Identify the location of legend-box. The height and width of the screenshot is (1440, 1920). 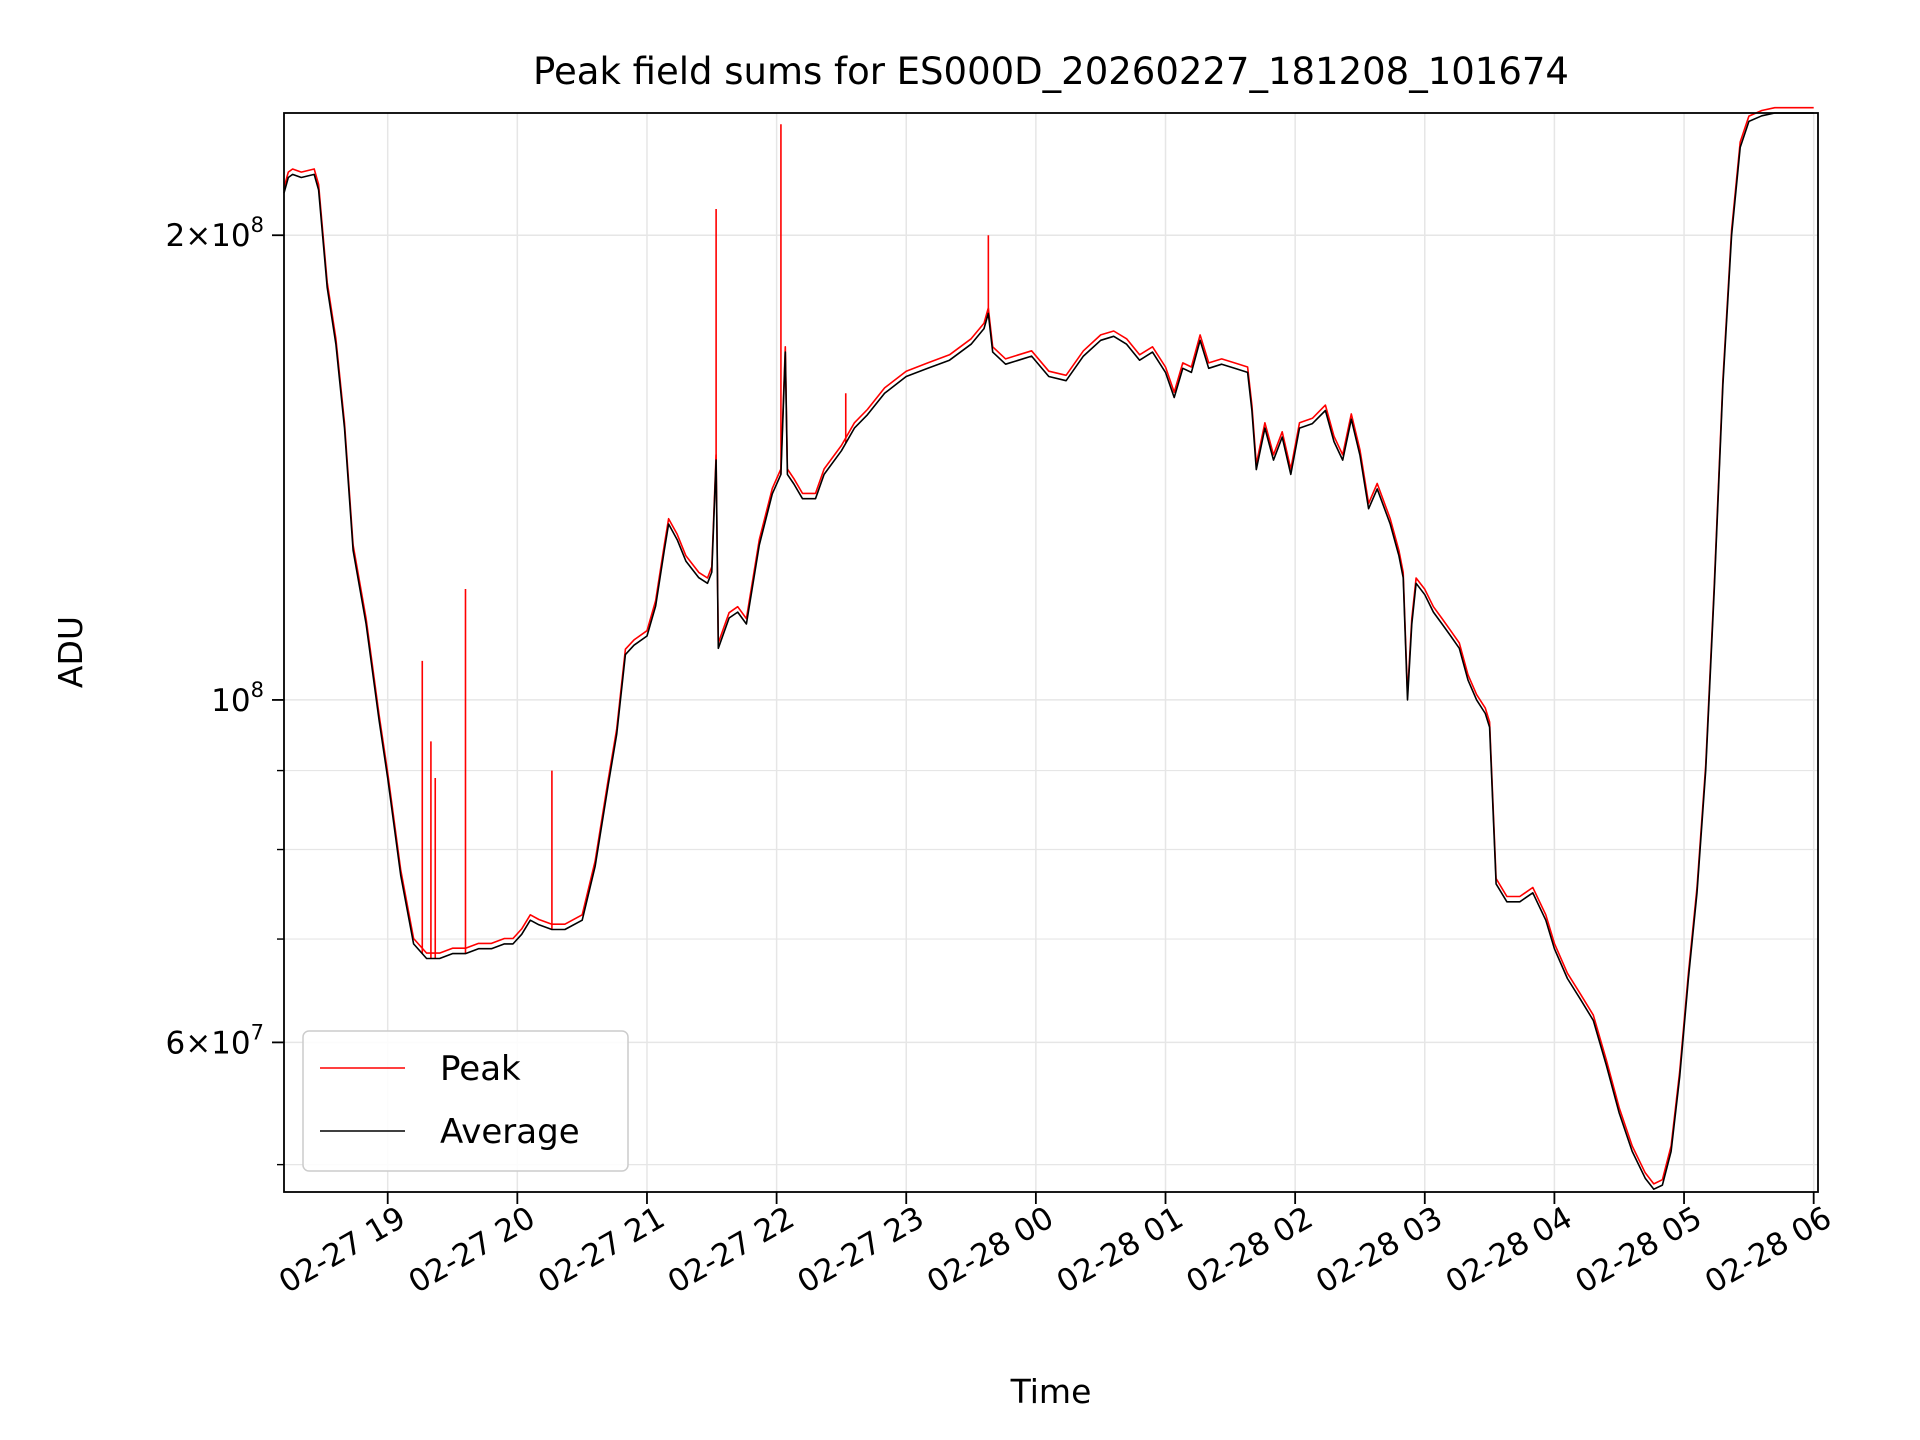
(465, 1101).